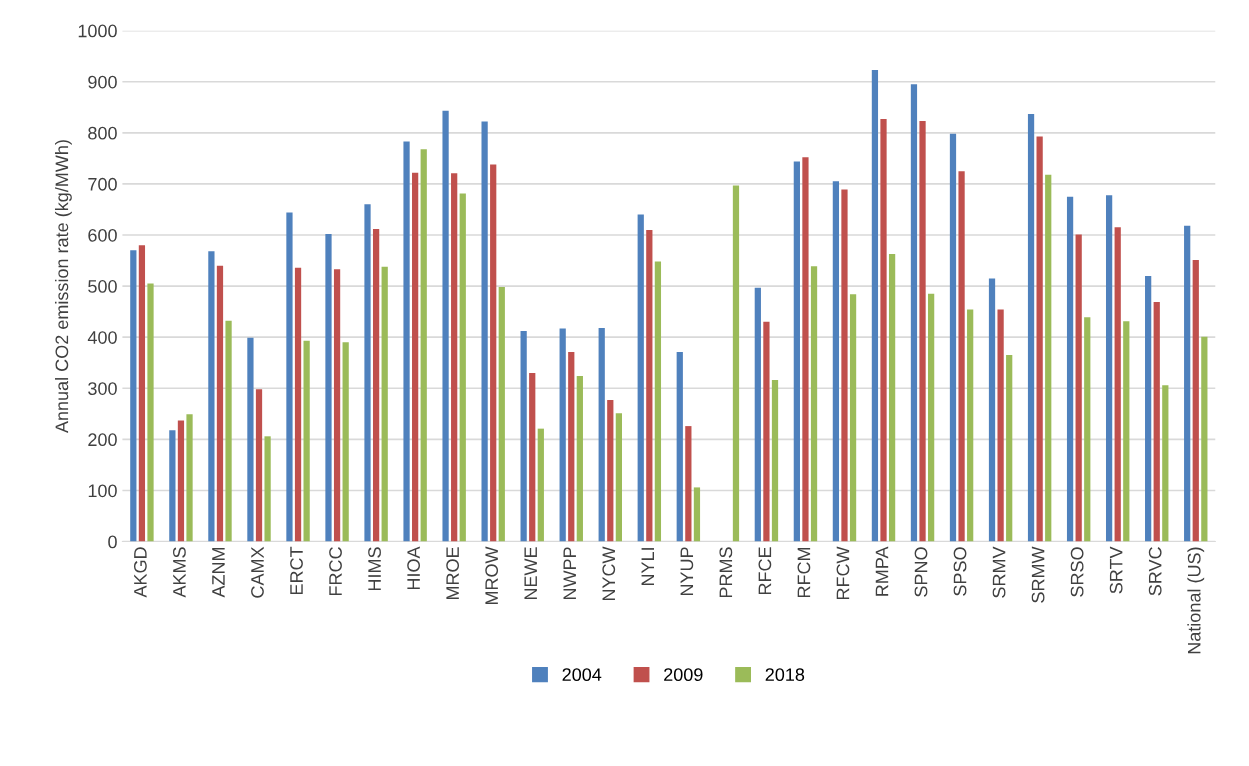 The width and height of the screenshot is (1249, 766). I want to click on x-tick-label: SRMW, so click(1038, 574).